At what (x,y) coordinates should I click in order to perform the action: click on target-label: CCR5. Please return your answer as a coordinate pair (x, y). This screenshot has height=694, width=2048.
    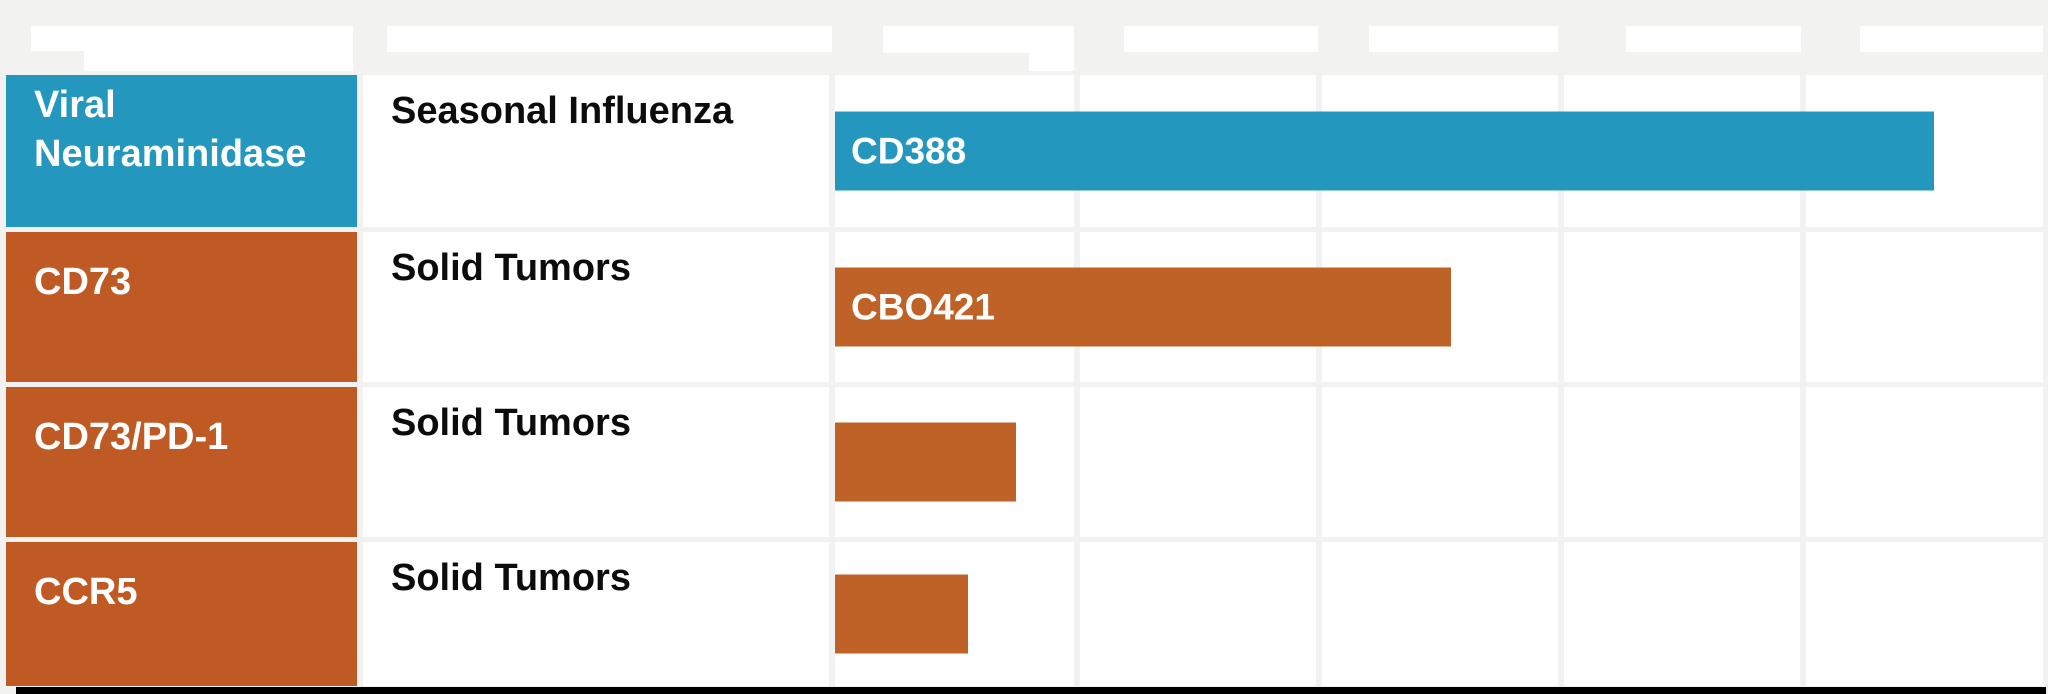
    Looking at the image, I should click on (86, 592).